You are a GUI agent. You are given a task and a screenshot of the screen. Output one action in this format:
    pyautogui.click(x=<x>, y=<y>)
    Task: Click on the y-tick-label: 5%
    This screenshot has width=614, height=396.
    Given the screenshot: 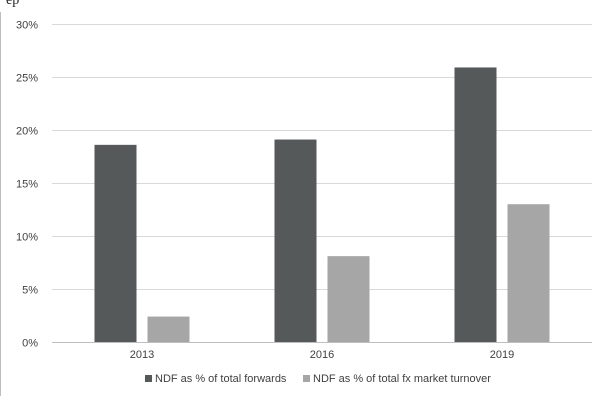 What is the action you would take?
    pyautogui.click(x=30, y=291)
    